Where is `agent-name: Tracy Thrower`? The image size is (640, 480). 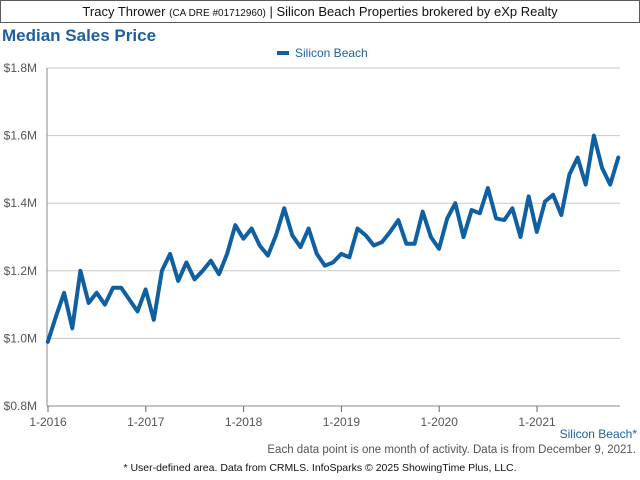
agent-name: Tracy Thrower is located at coordinates (124, 11).